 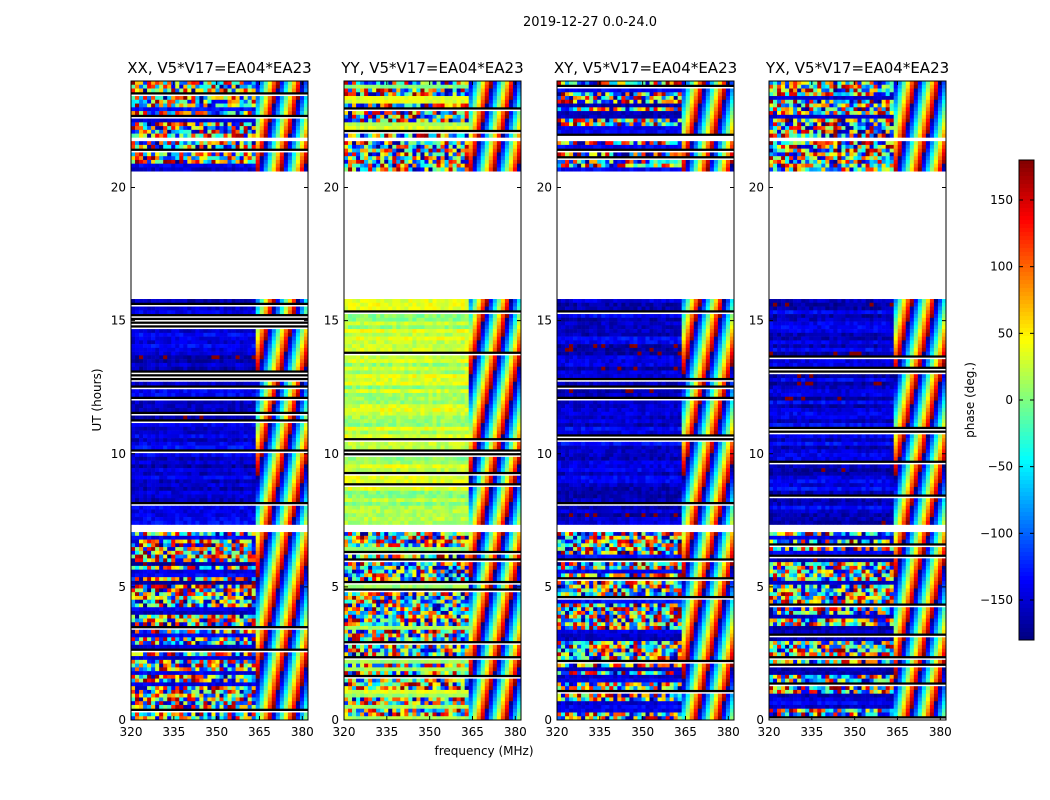 What do you see at coordinates (97, 399) in the screenshot?
I see `y-axis-label: UT (hours)` at bounding box center [97, 399].